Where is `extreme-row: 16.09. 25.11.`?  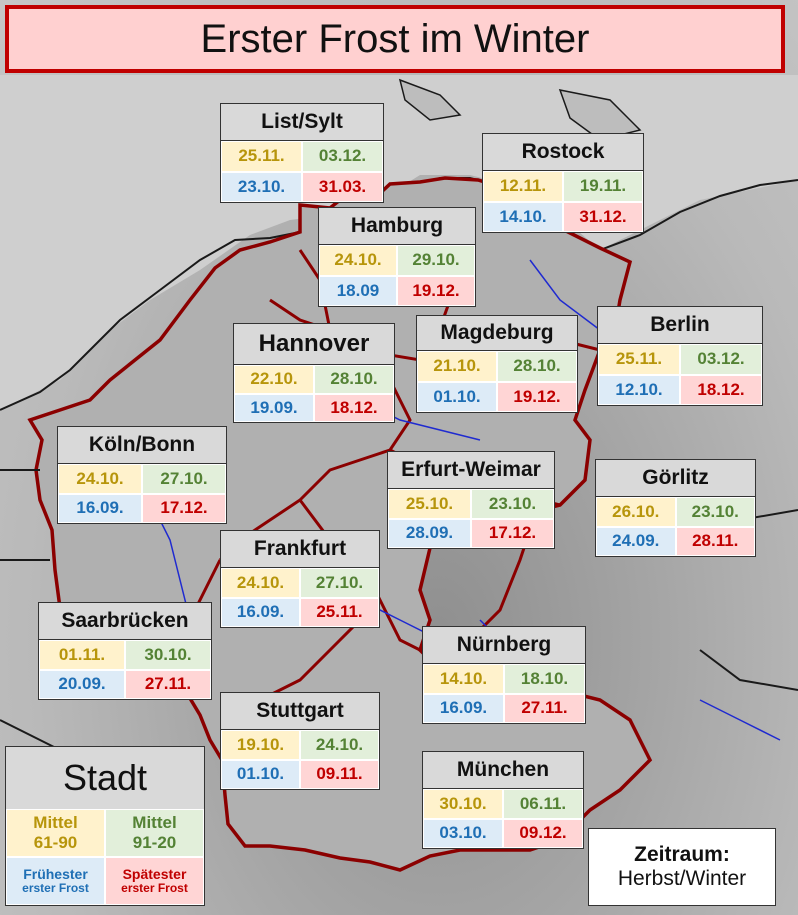
extreme-row: 16.09. 25.11. is located at coordinates (300, 612).